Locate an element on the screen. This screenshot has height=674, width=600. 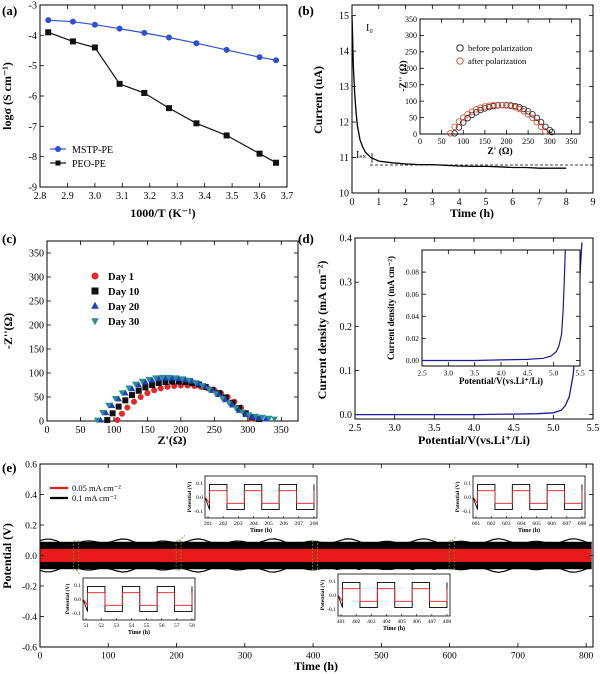
e-xtick-label: 400 is located at coordinates (313, 657).